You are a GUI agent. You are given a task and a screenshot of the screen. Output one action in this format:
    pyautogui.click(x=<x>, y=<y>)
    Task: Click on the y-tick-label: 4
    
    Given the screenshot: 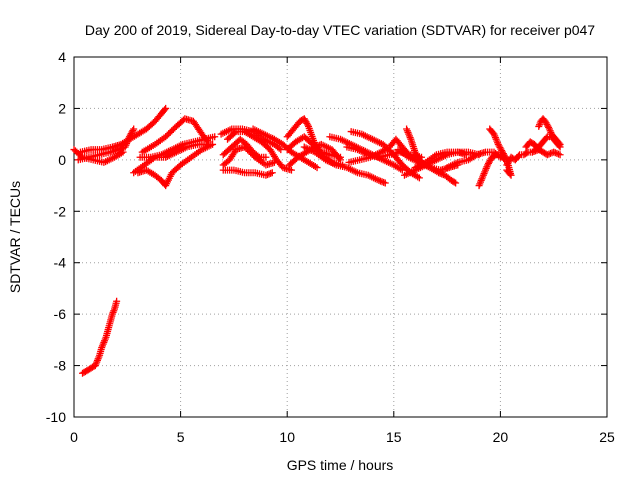 What is the action you would take?
    pyautogui.click(x=62, y=57)
    